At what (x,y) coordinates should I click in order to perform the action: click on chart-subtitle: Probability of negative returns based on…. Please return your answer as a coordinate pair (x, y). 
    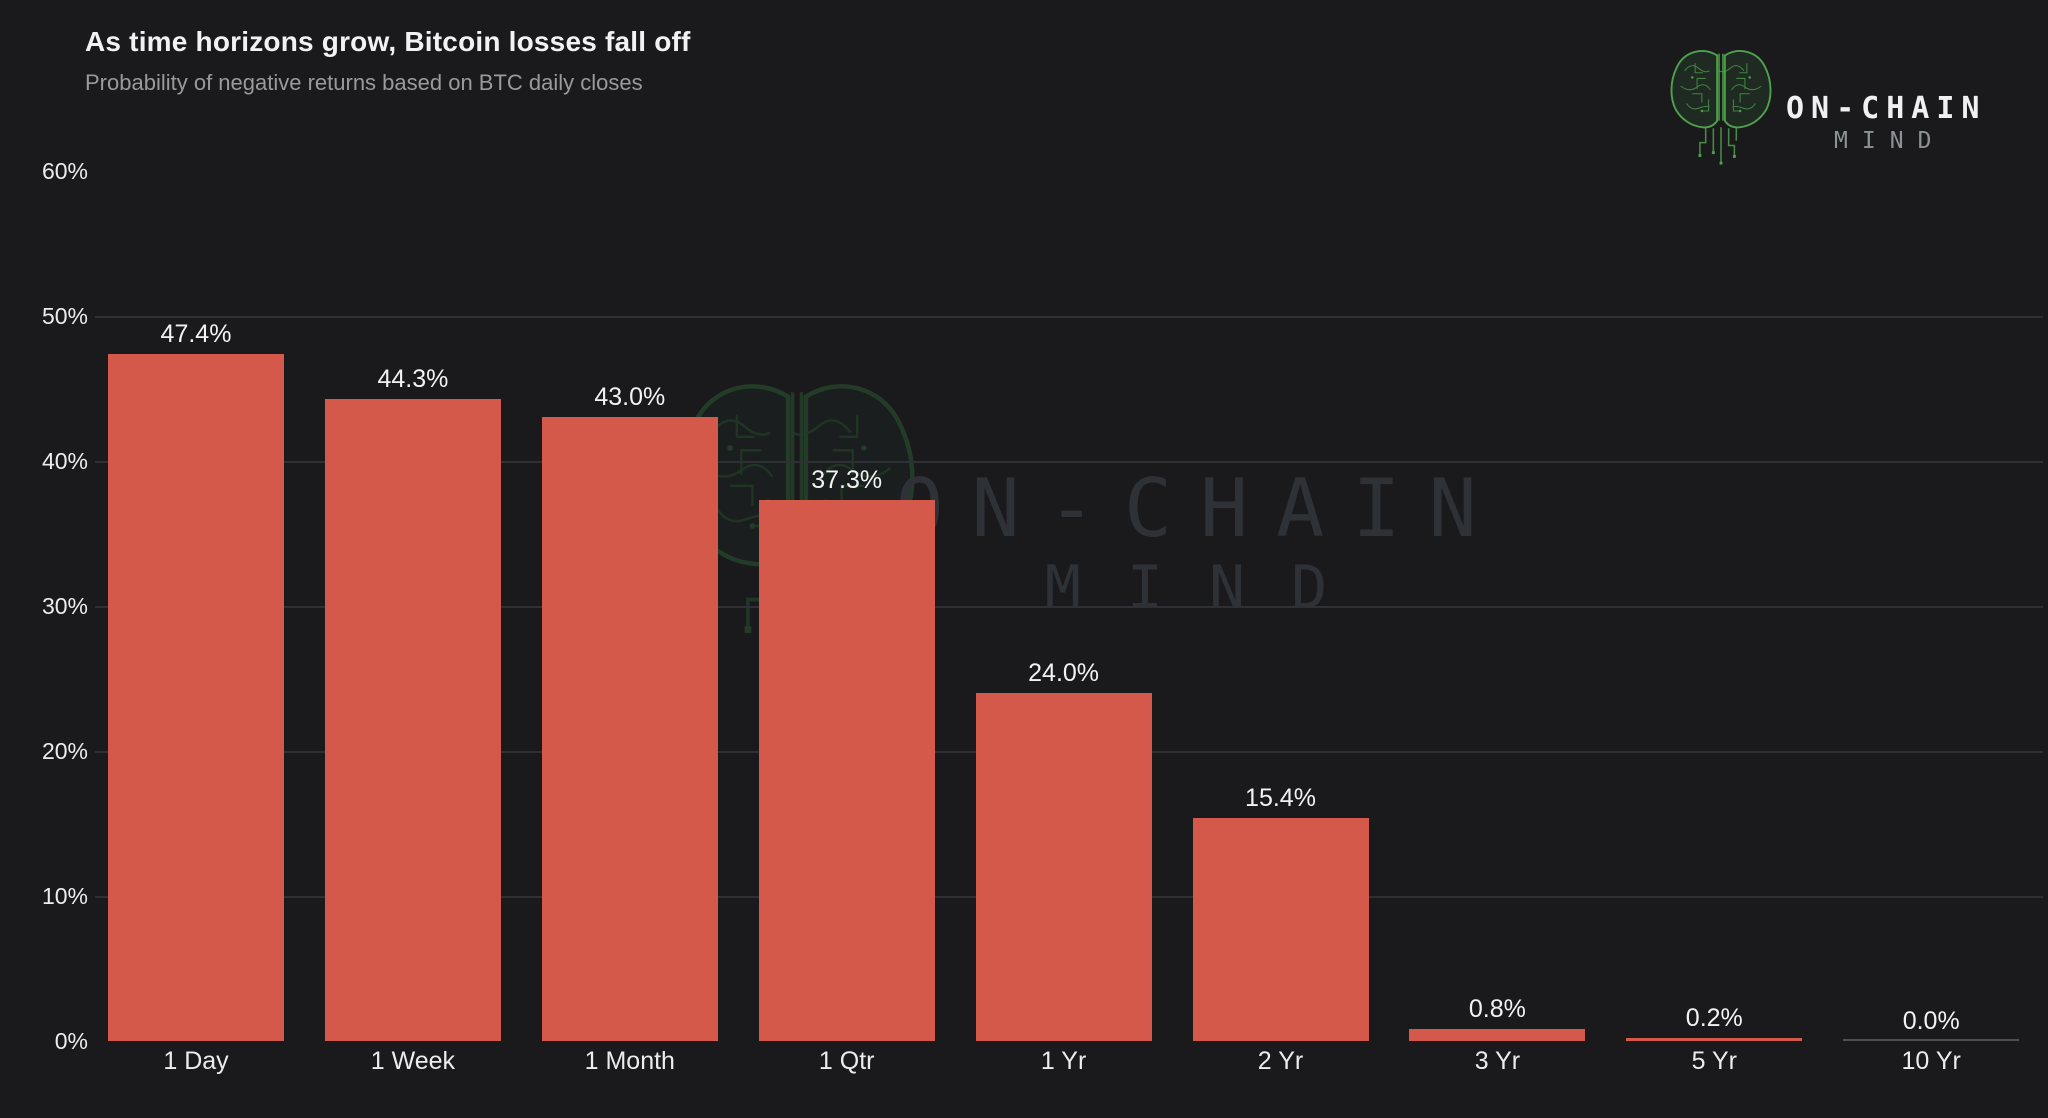
    Looking at the image, I should click on (364, 82).